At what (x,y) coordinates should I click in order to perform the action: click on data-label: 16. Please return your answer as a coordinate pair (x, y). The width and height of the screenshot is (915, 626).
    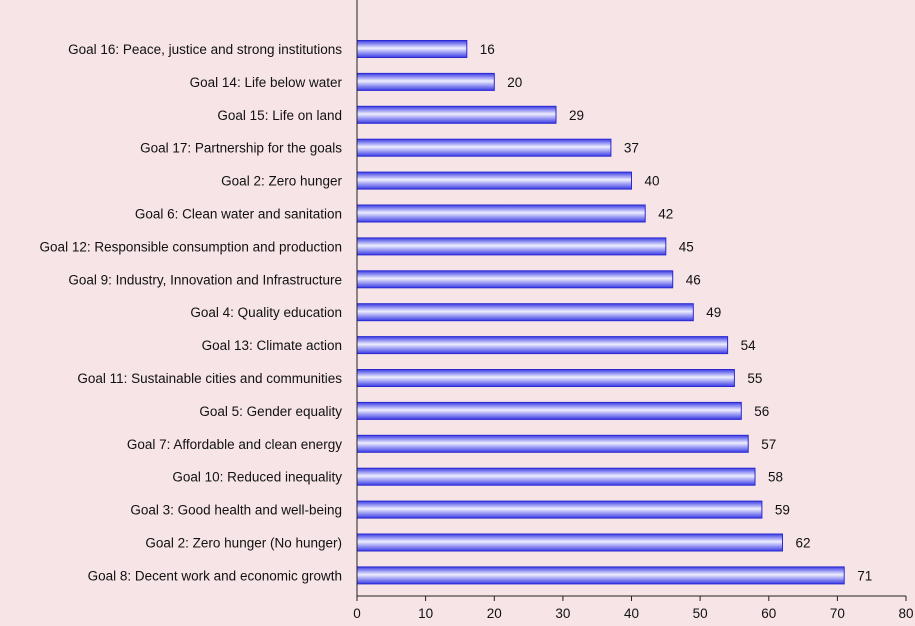
    Looking at the image, I should click on (487, 49).